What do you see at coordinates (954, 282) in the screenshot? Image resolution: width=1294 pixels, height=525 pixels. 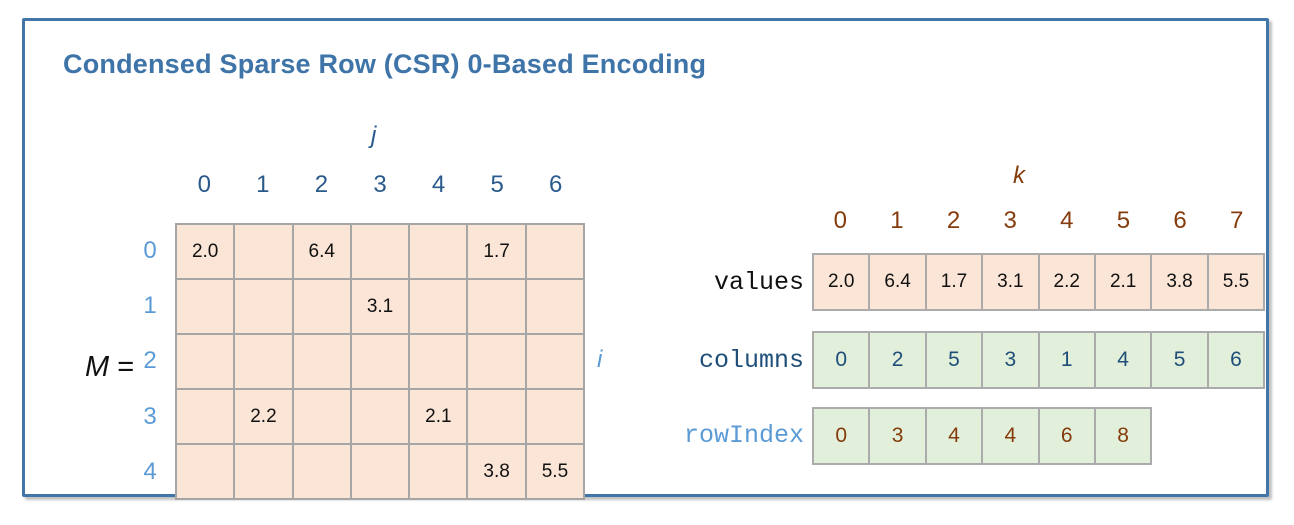 I see `values-cell: 1.7` at bounding box center [954, 282].